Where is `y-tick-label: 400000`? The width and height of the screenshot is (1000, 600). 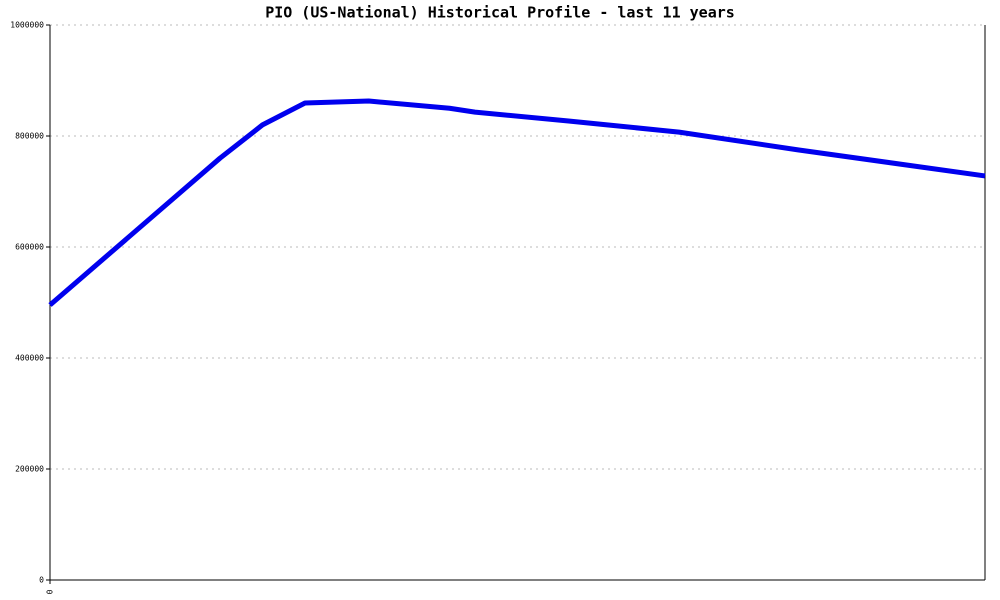
y-tick-label: 400000 is located at coordinates (29, 358).